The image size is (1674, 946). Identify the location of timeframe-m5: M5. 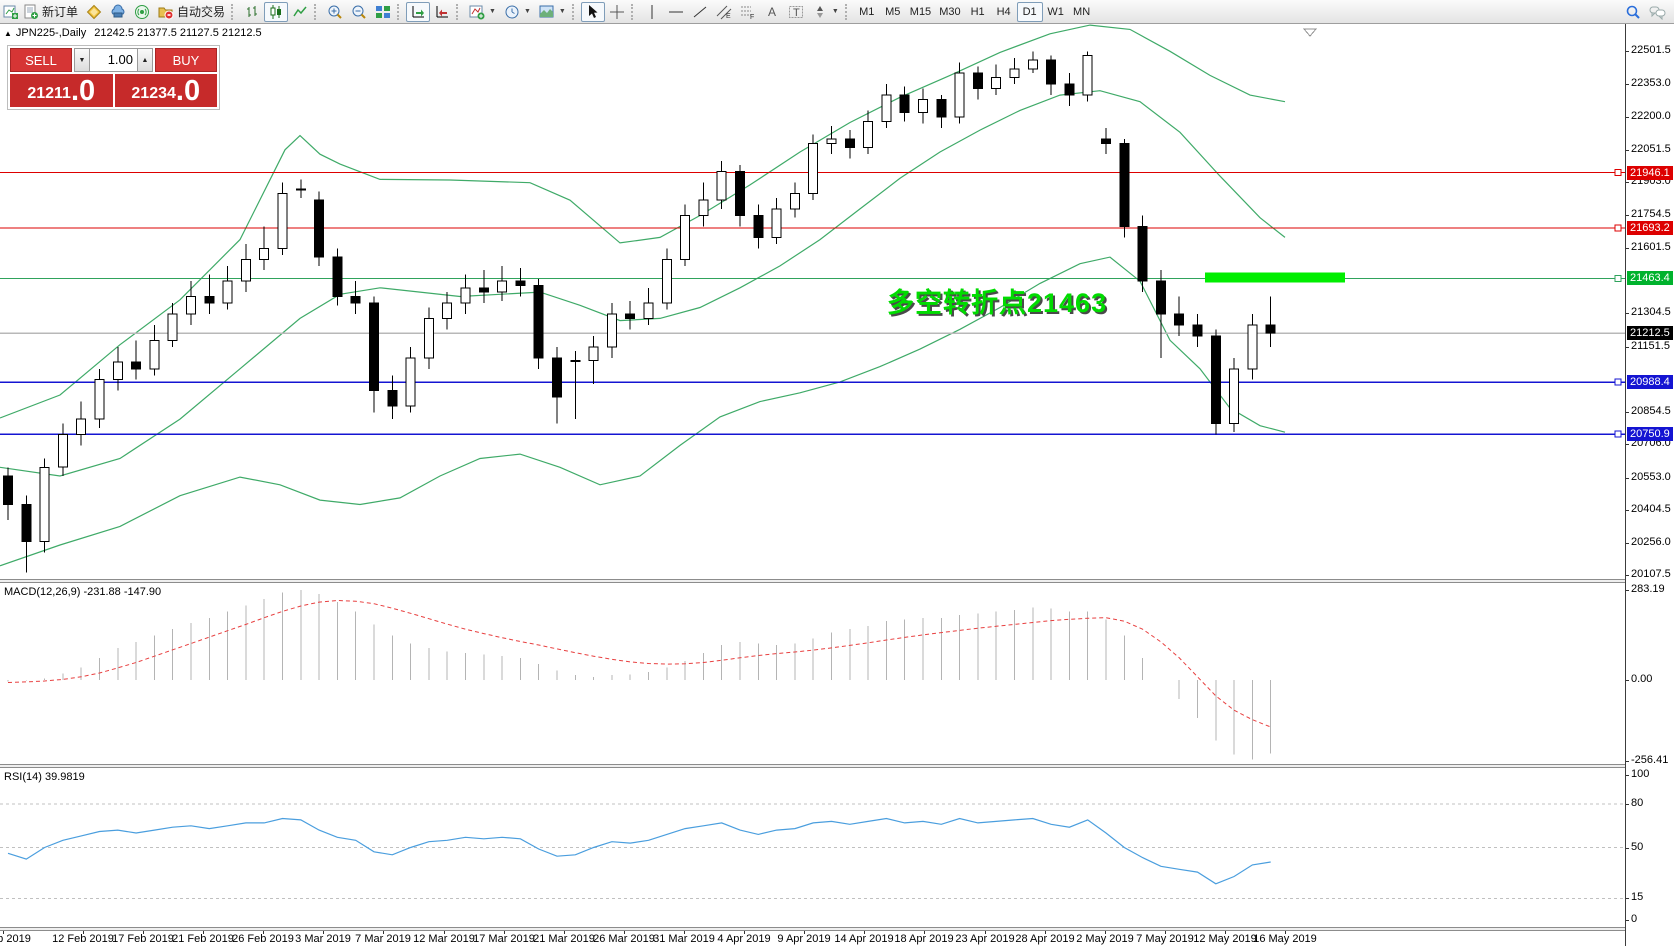
(893, 11).